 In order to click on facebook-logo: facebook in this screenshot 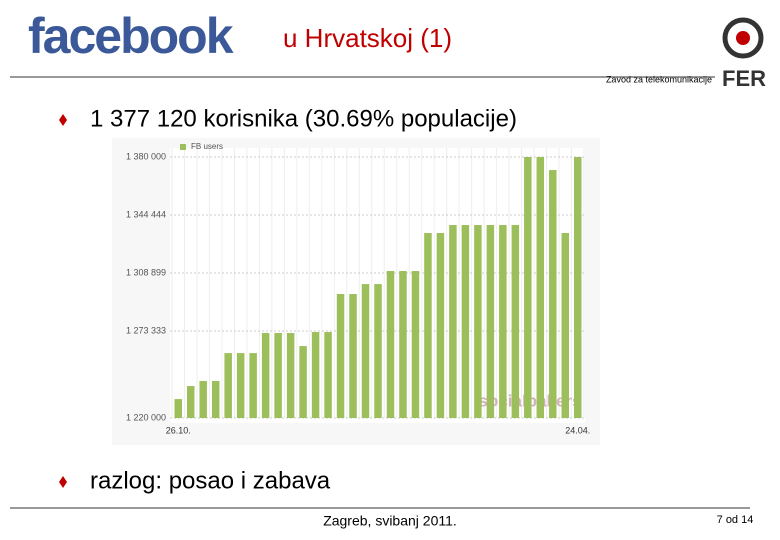, I will do `click(131, 36)`.